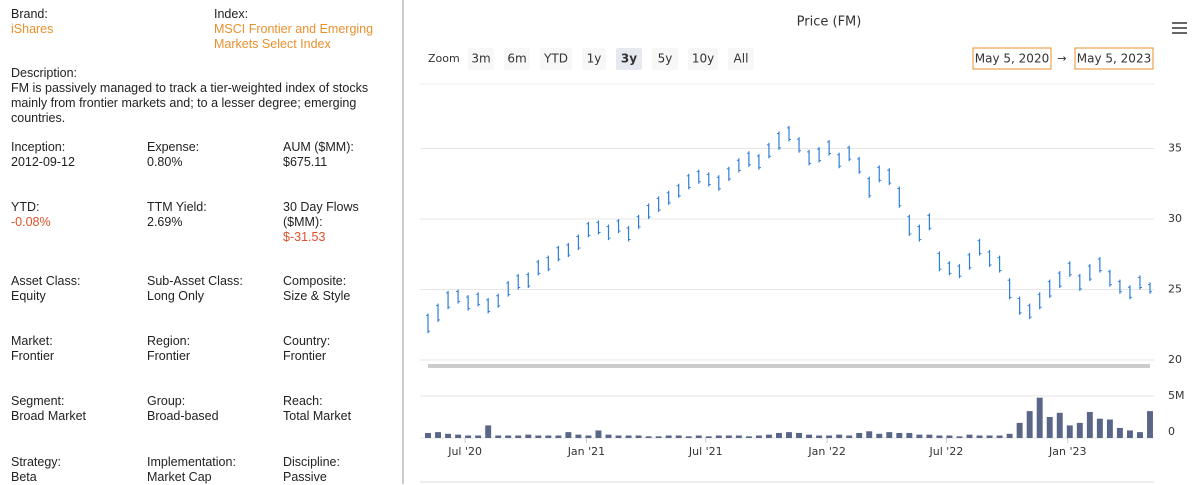 The height and width of the screenshot is (485, 1200). What do you see at coordinates (741, 59) in the screenshot?
I see `zoom-button: All` at bounding box center [741, 59].